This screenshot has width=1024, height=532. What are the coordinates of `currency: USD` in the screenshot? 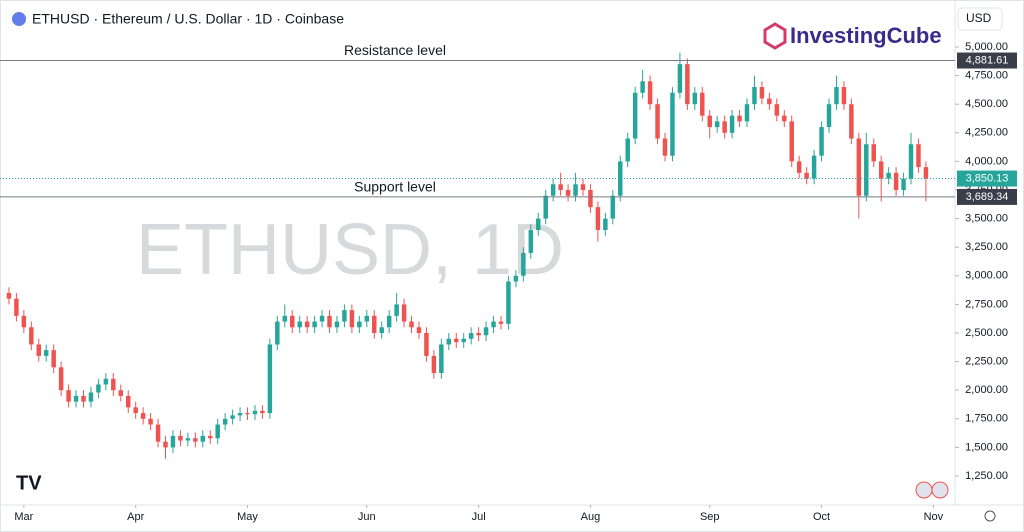 It's located at (979, 18).